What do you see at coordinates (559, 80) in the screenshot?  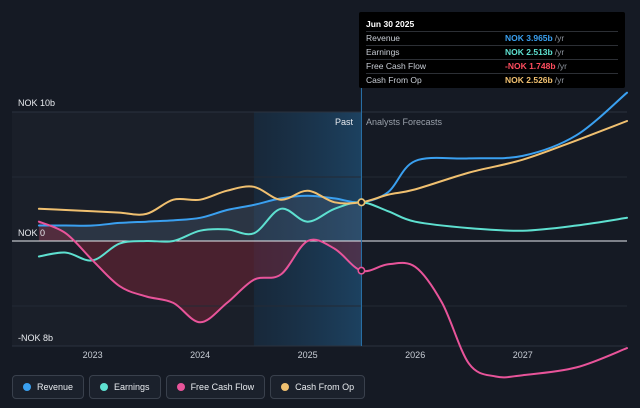 I see `tooltip-unit-cash-from-op: /yr` at bounding box center [559, 80].